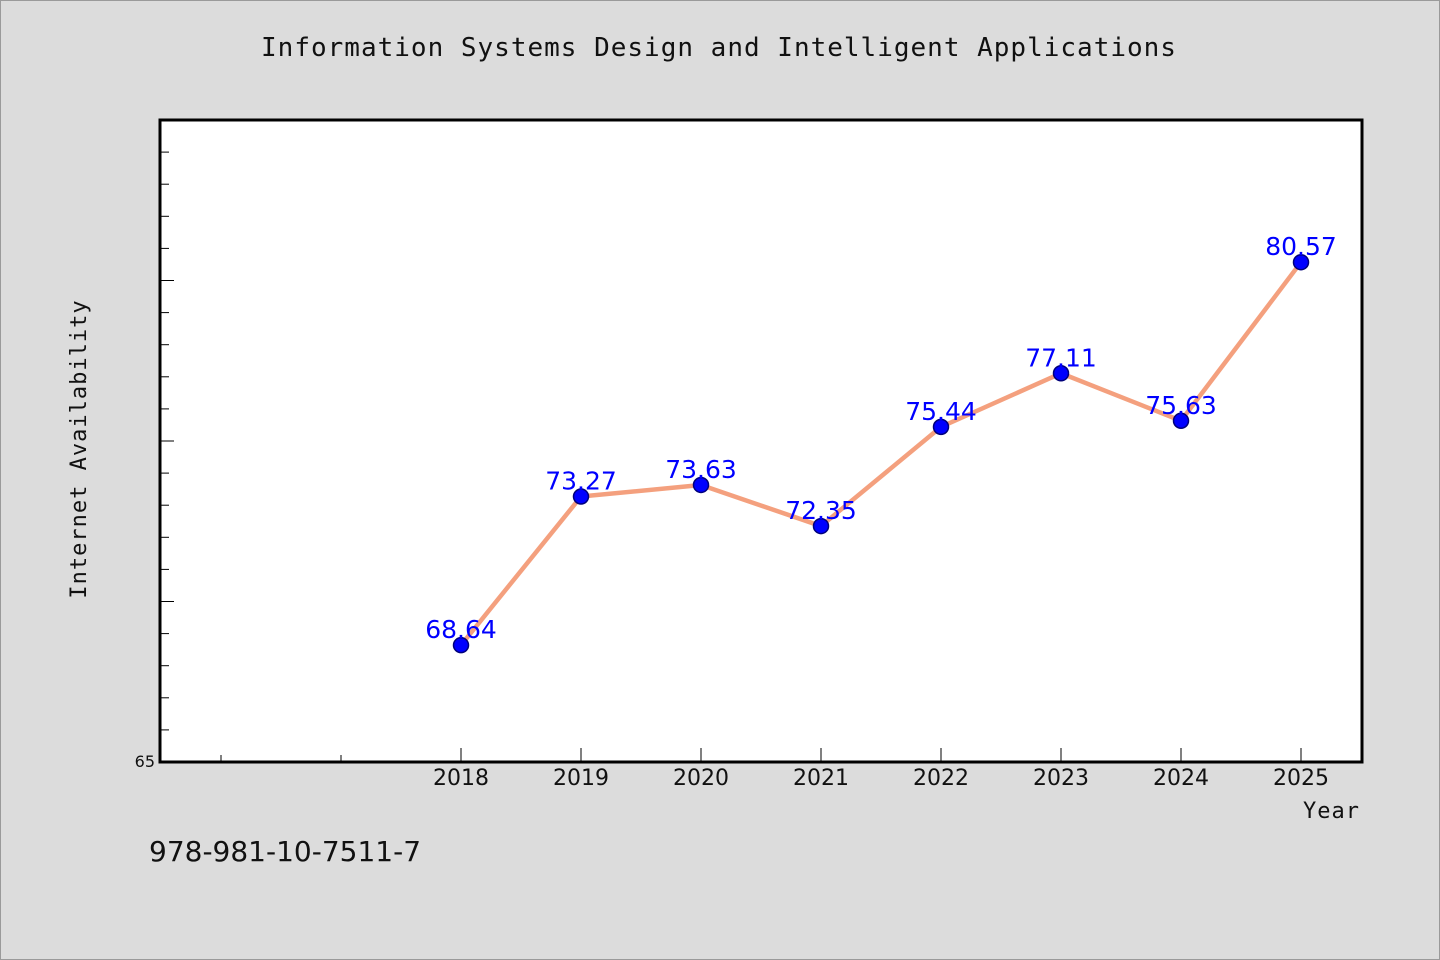 The height and width of the screenshot is (960, 1440). Describe the element at coordinates (701, 778) in the screenshot. I see `x-tick-label: 2020` at that location.